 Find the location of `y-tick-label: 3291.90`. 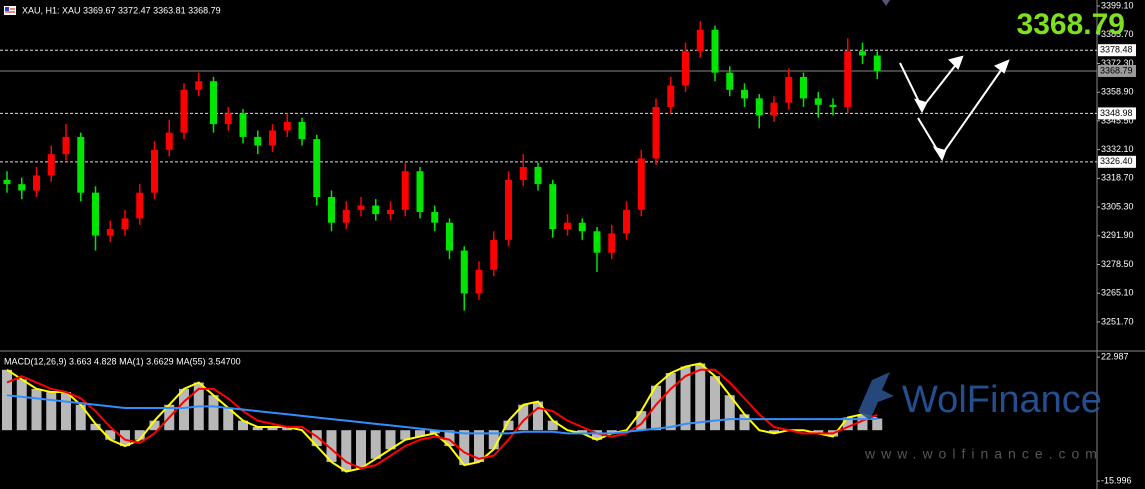

y-tick-label: 3291.90 is located at coordinates (1117, 235).